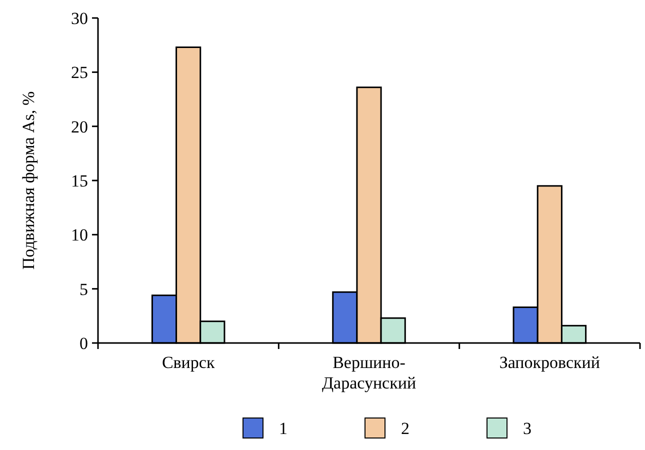 The height and width of the screenshot is (450, 645). What do you see at coordinates (283, 428) in the screenshot?
I see `legend-label: 1` at bounding box center [283, 428].